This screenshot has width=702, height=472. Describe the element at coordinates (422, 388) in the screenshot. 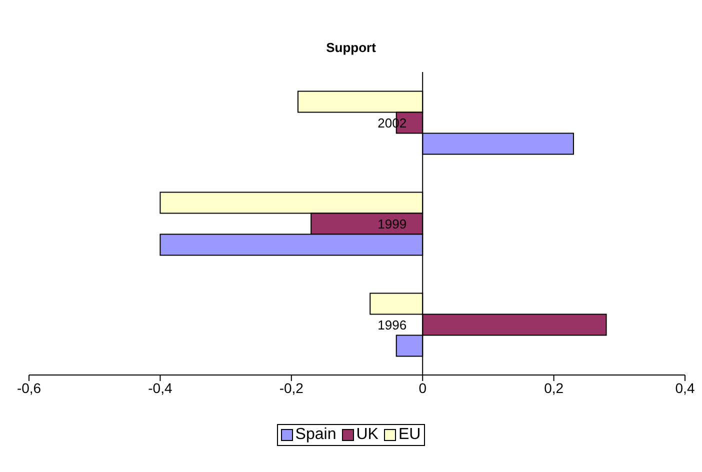

I see `x-tick-label: 0` at that location.